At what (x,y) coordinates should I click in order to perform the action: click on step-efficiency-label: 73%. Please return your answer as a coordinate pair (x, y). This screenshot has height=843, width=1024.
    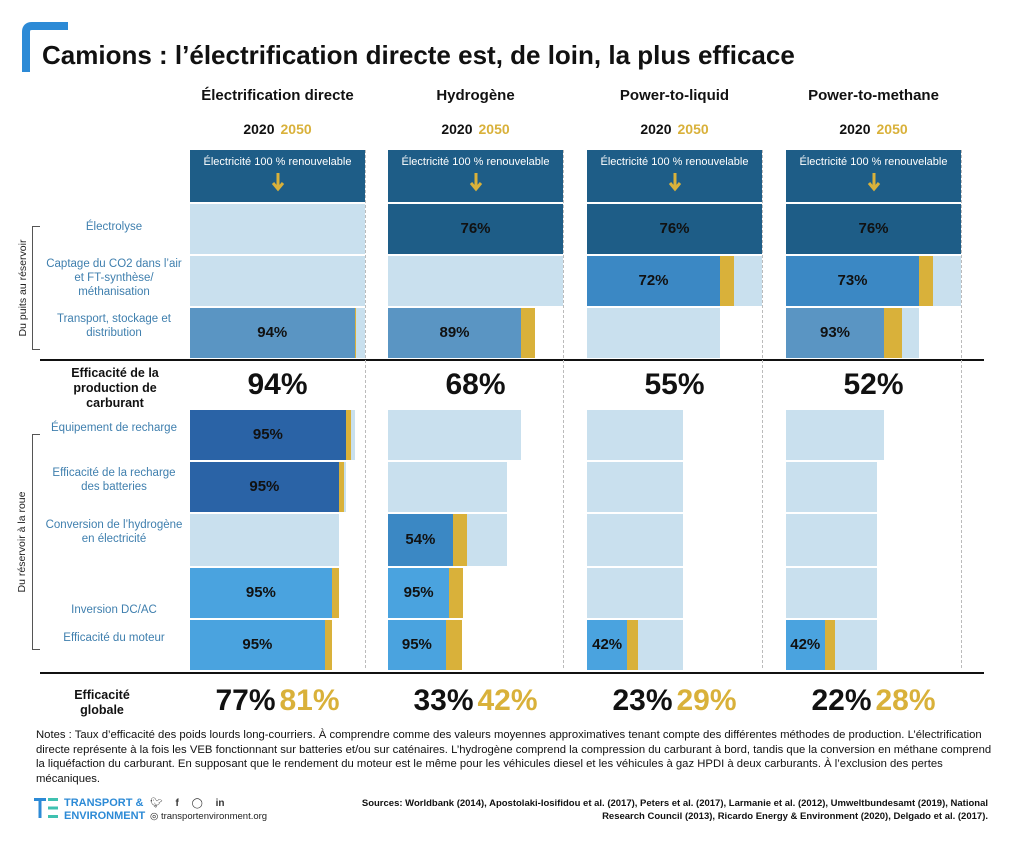
    Looking at the image, I should click on (852, 280).